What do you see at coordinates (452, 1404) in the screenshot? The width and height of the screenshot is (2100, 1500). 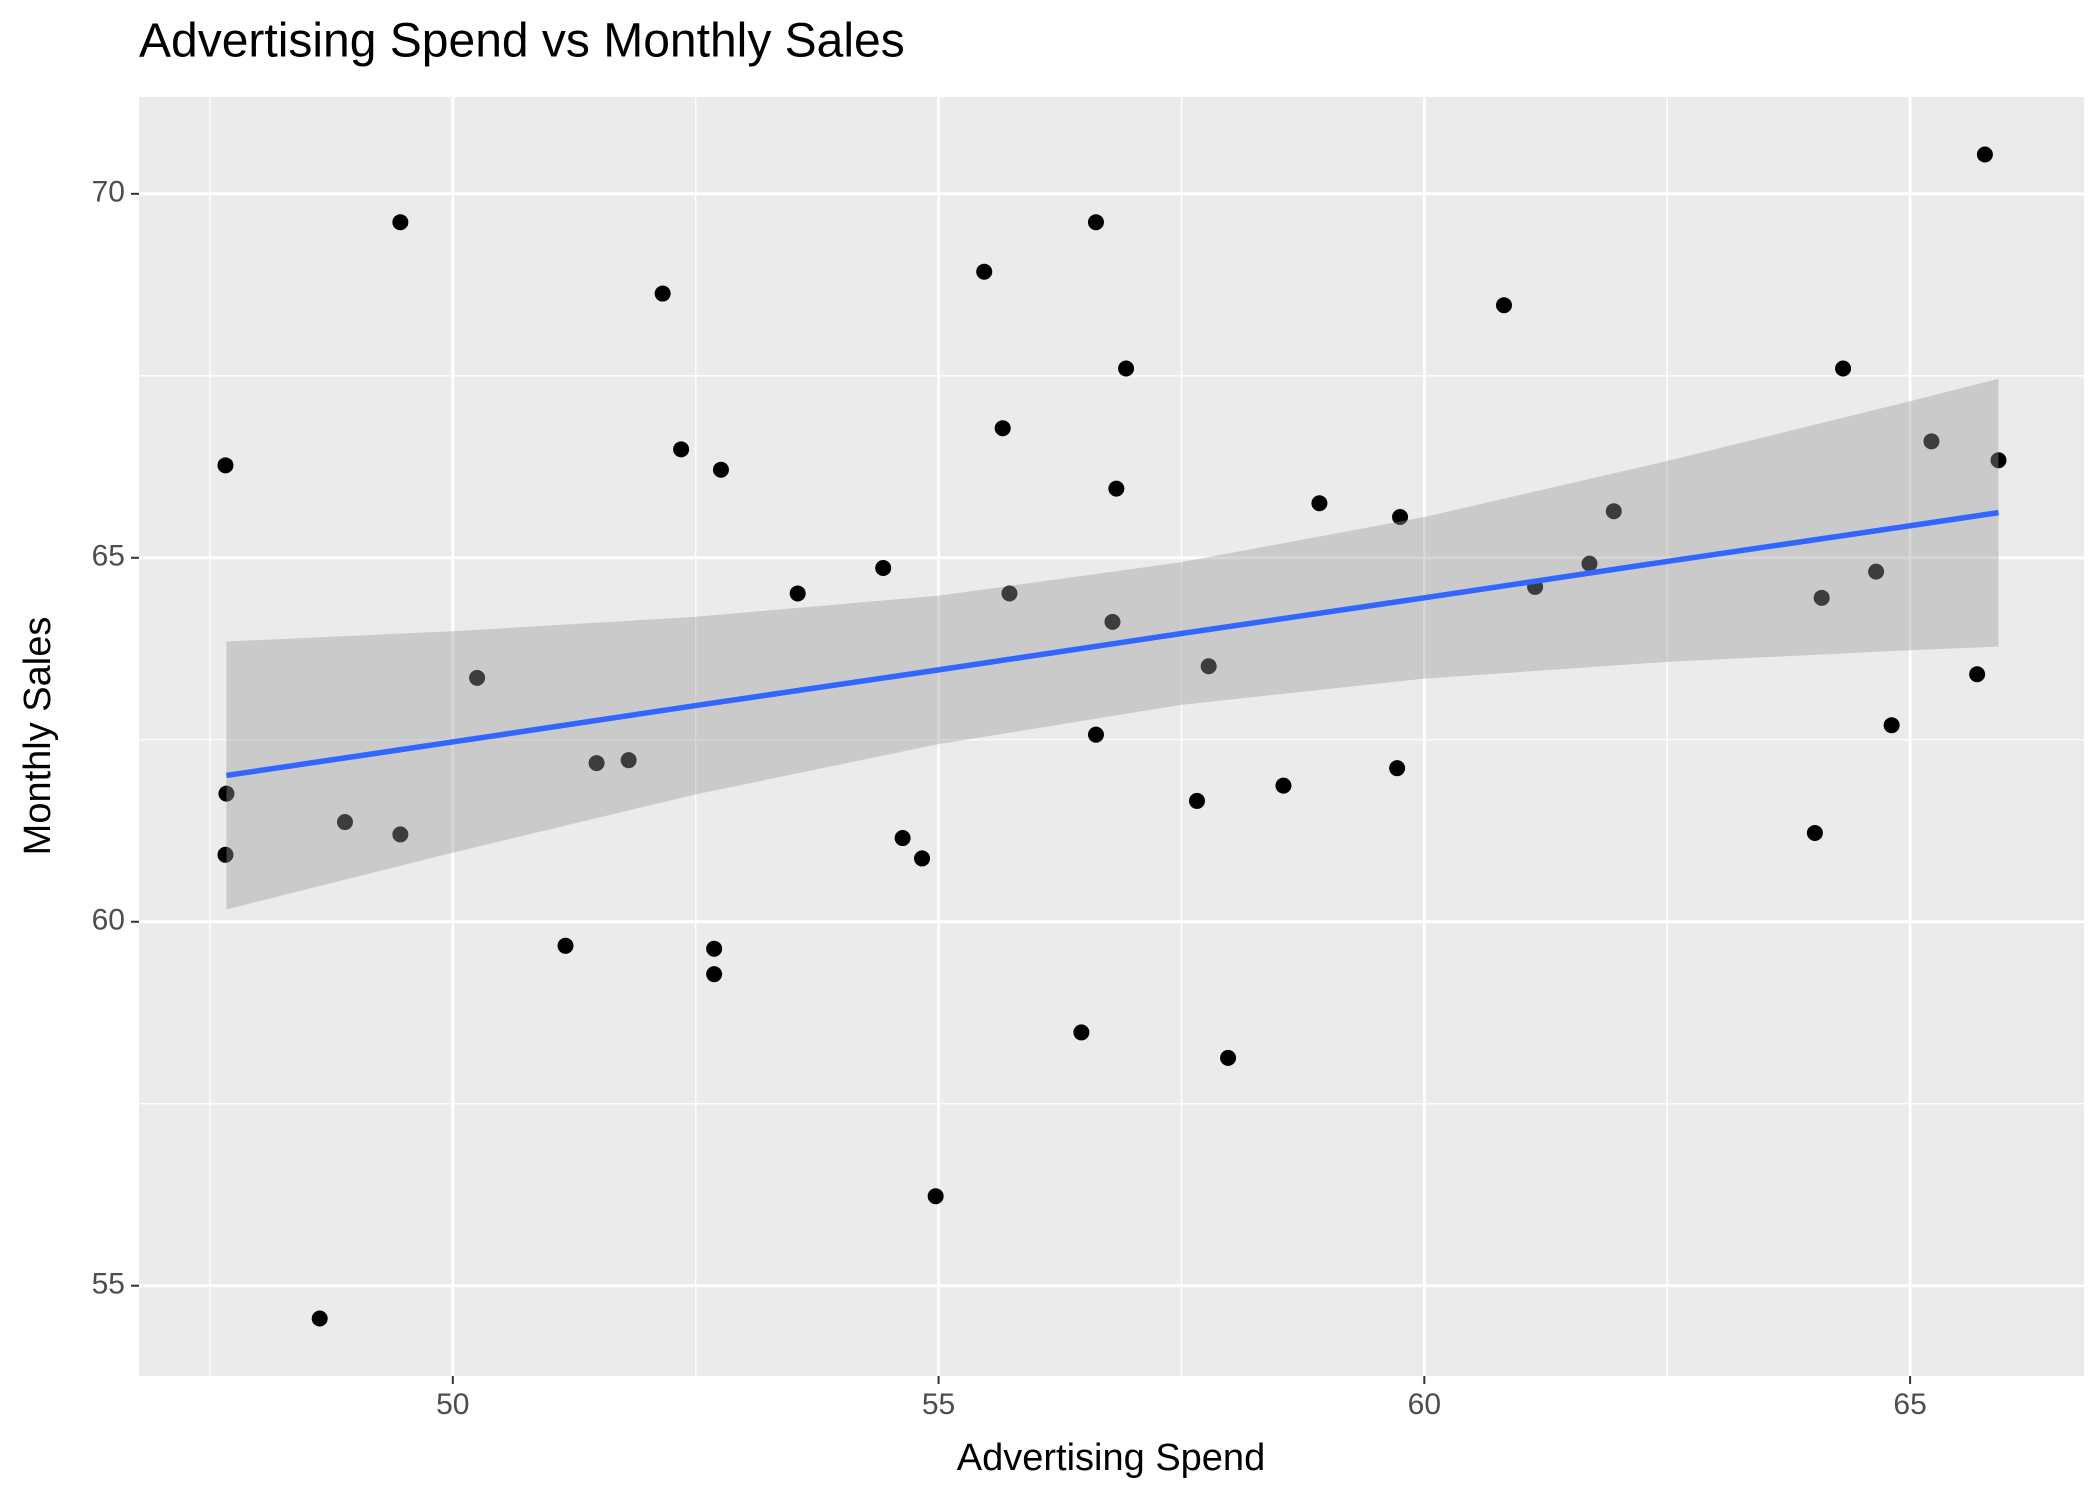 I see `x-tick-label: 50` at bounding box center [452, 1404].